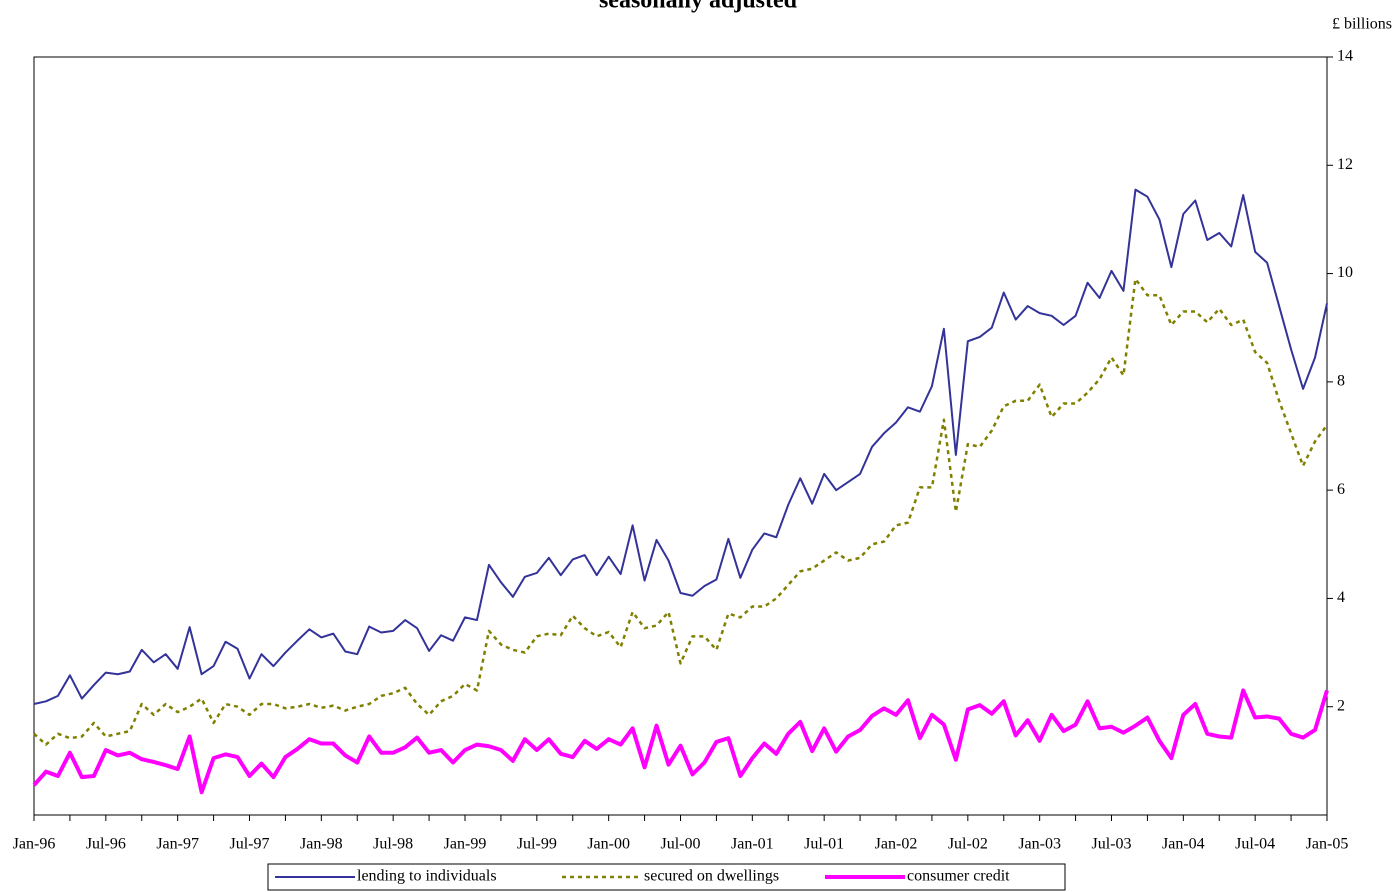 Image resolution: width=1394 pixels, height=892 pixels. I want to click on y-tick-label: 14, so click(1345, 56).